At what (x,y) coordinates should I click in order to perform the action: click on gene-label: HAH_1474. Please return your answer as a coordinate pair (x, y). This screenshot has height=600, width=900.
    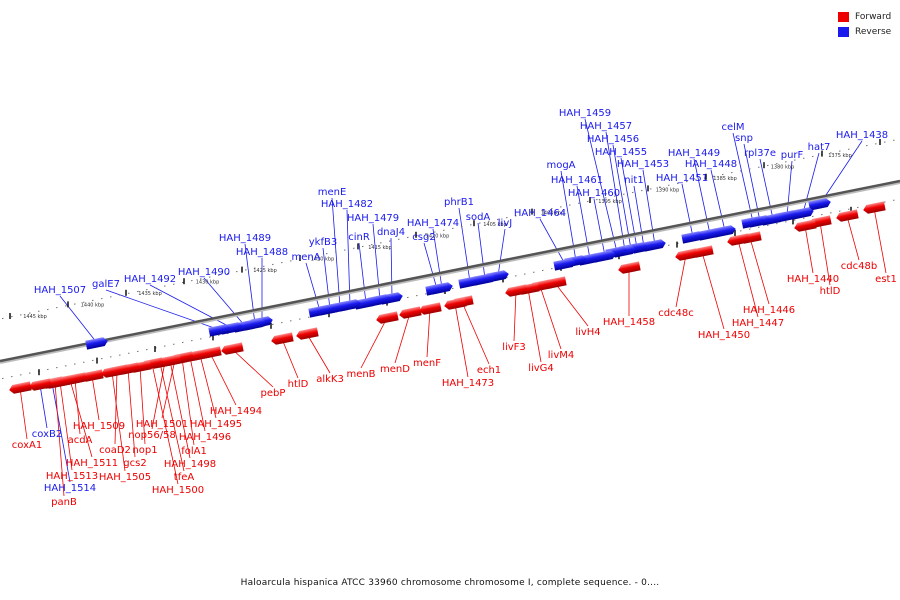
    Looking at the image, I should click on (433, 223).